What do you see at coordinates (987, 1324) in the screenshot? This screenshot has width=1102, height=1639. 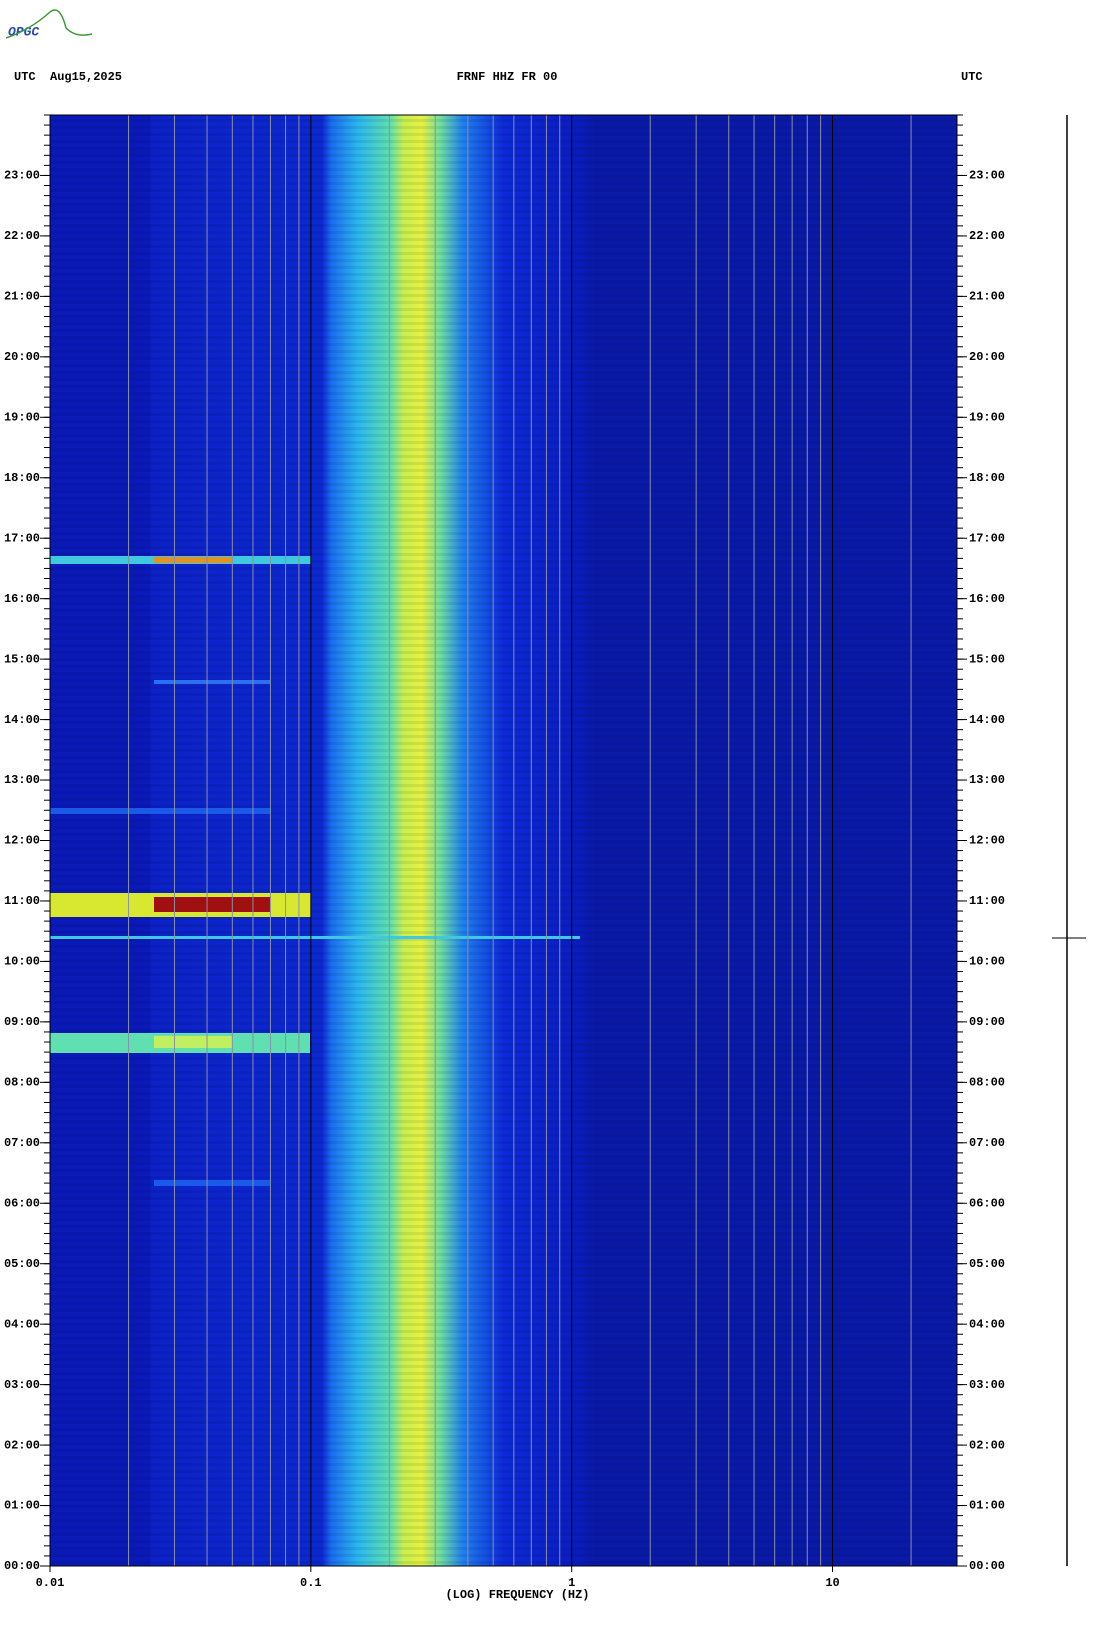 I see `y-tick-label-right: 04:00` at bounding box center [987, 1324].